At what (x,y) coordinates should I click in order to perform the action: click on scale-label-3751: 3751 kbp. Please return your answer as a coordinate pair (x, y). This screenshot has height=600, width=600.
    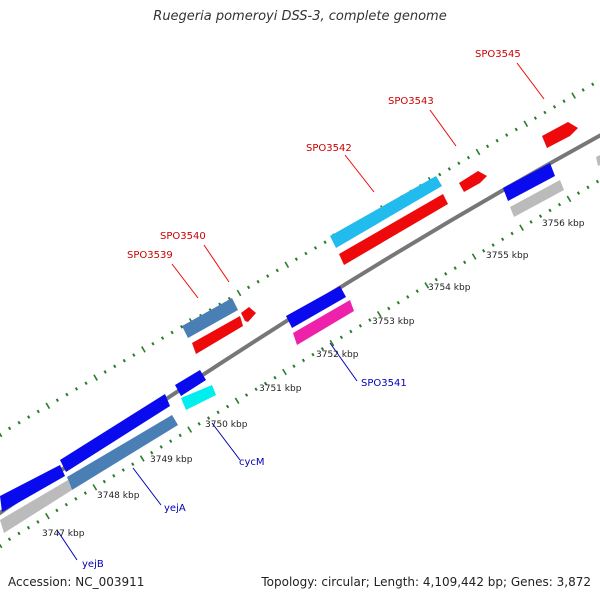
    Looking at the image, I should click on (280, 389).